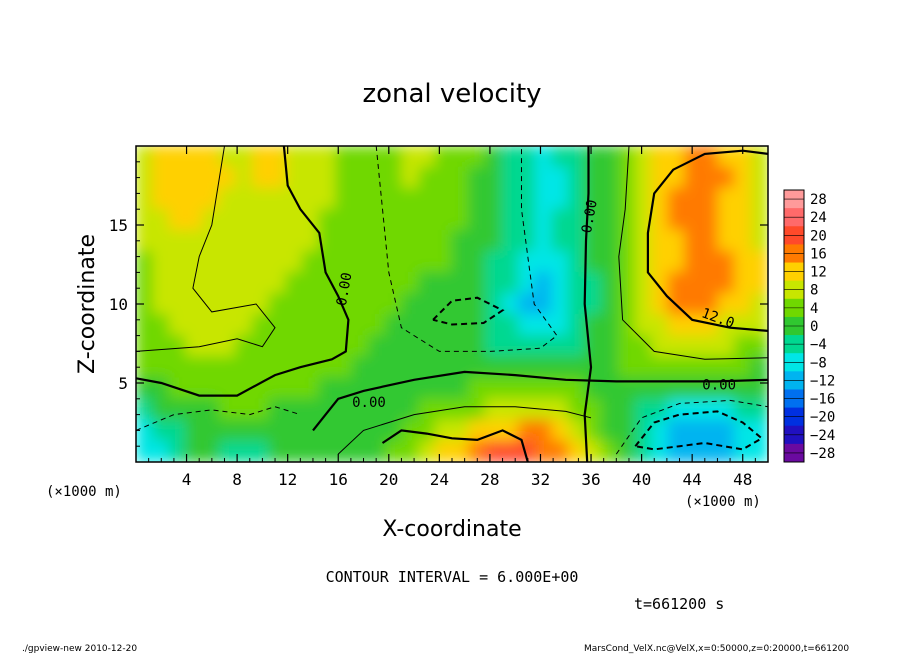 The height and width of the screenshot is (654, 904). I want to click on colorbar-label: −24, so click(822, 436).